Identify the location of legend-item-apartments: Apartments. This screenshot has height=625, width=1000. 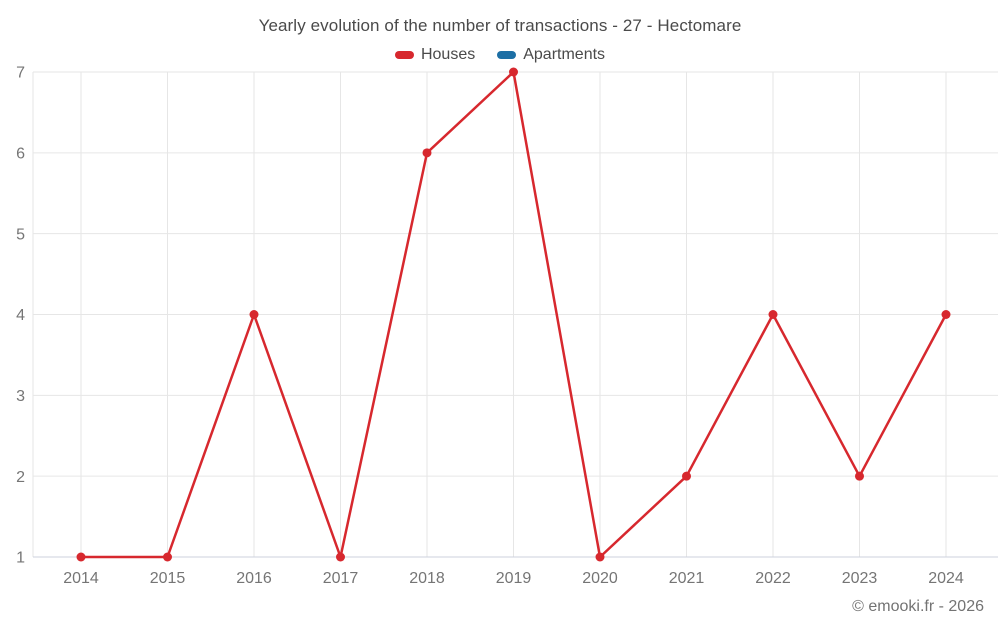
(551, 55).